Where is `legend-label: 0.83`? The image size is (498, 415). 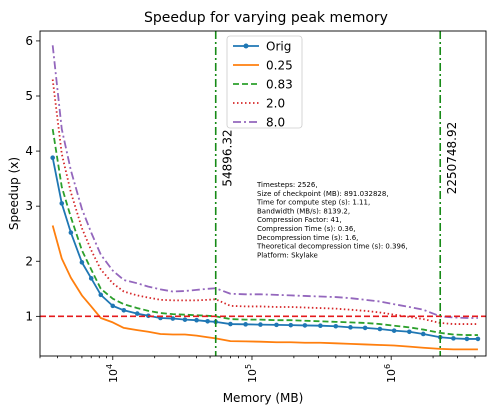 legend-label: 0.83 is located at coordinates (279, 85).